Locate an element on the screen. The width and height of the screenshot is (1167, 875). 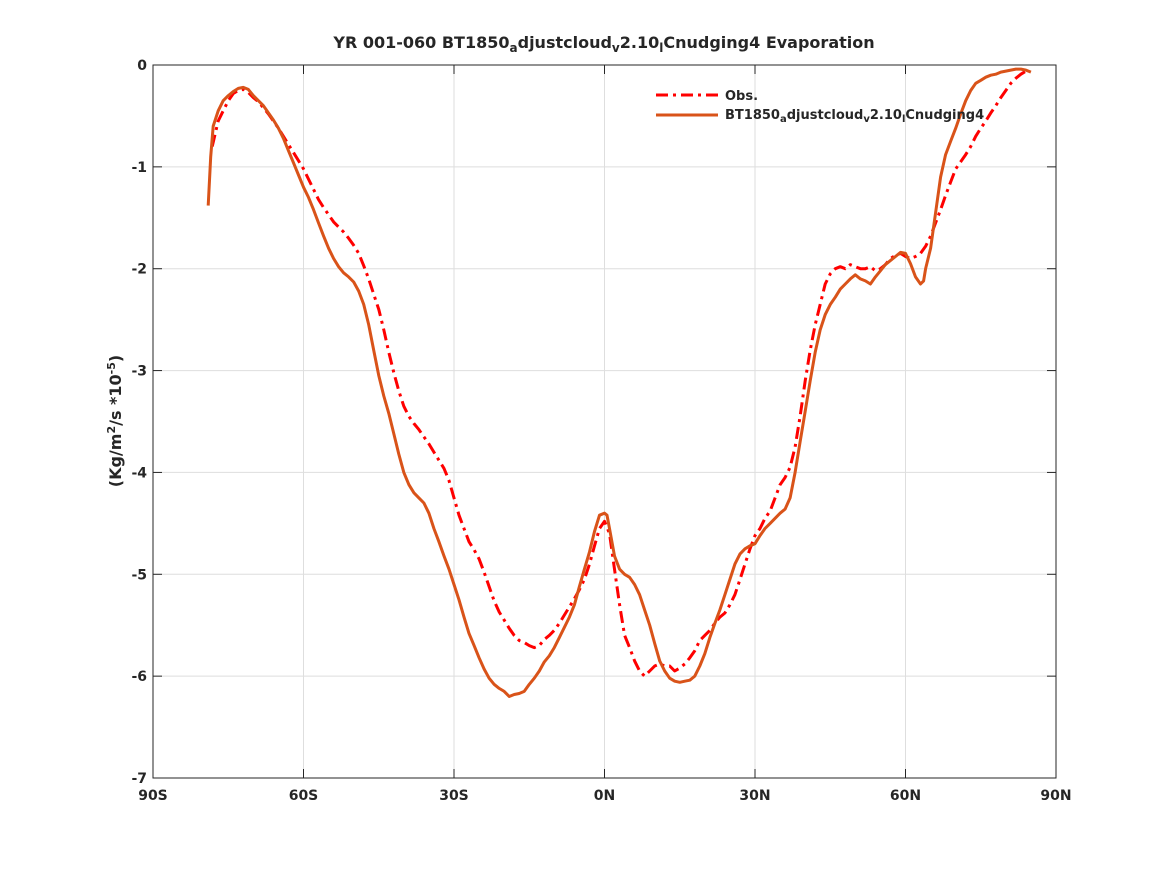
y-tick-label: -3 is located at coordinates (139, 372).